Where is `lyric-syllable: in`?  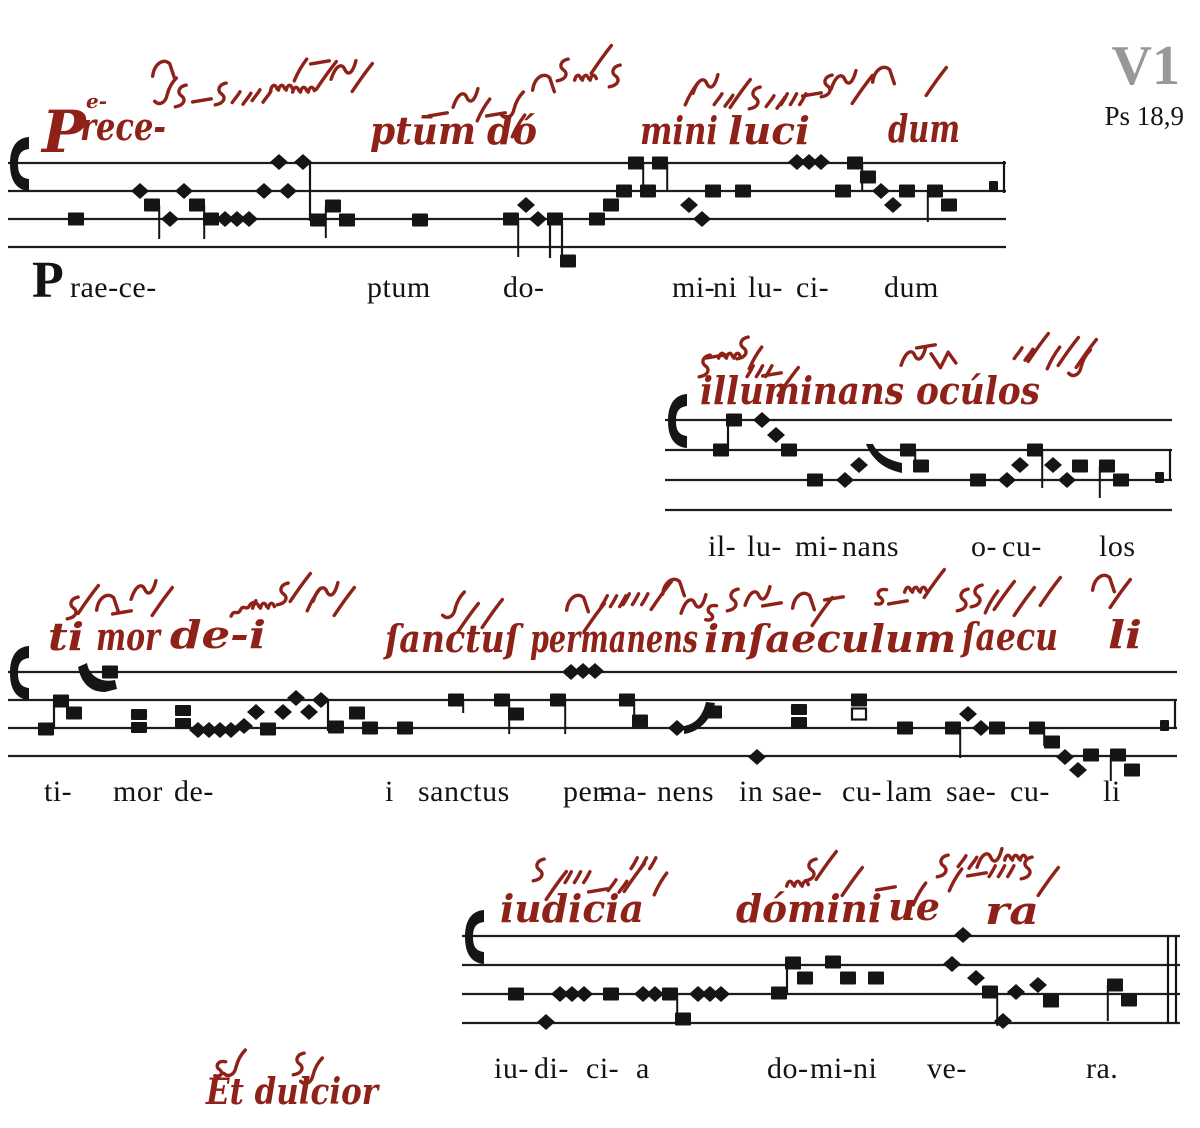
lyric-syllable: in is located at coordinates (751, 791).